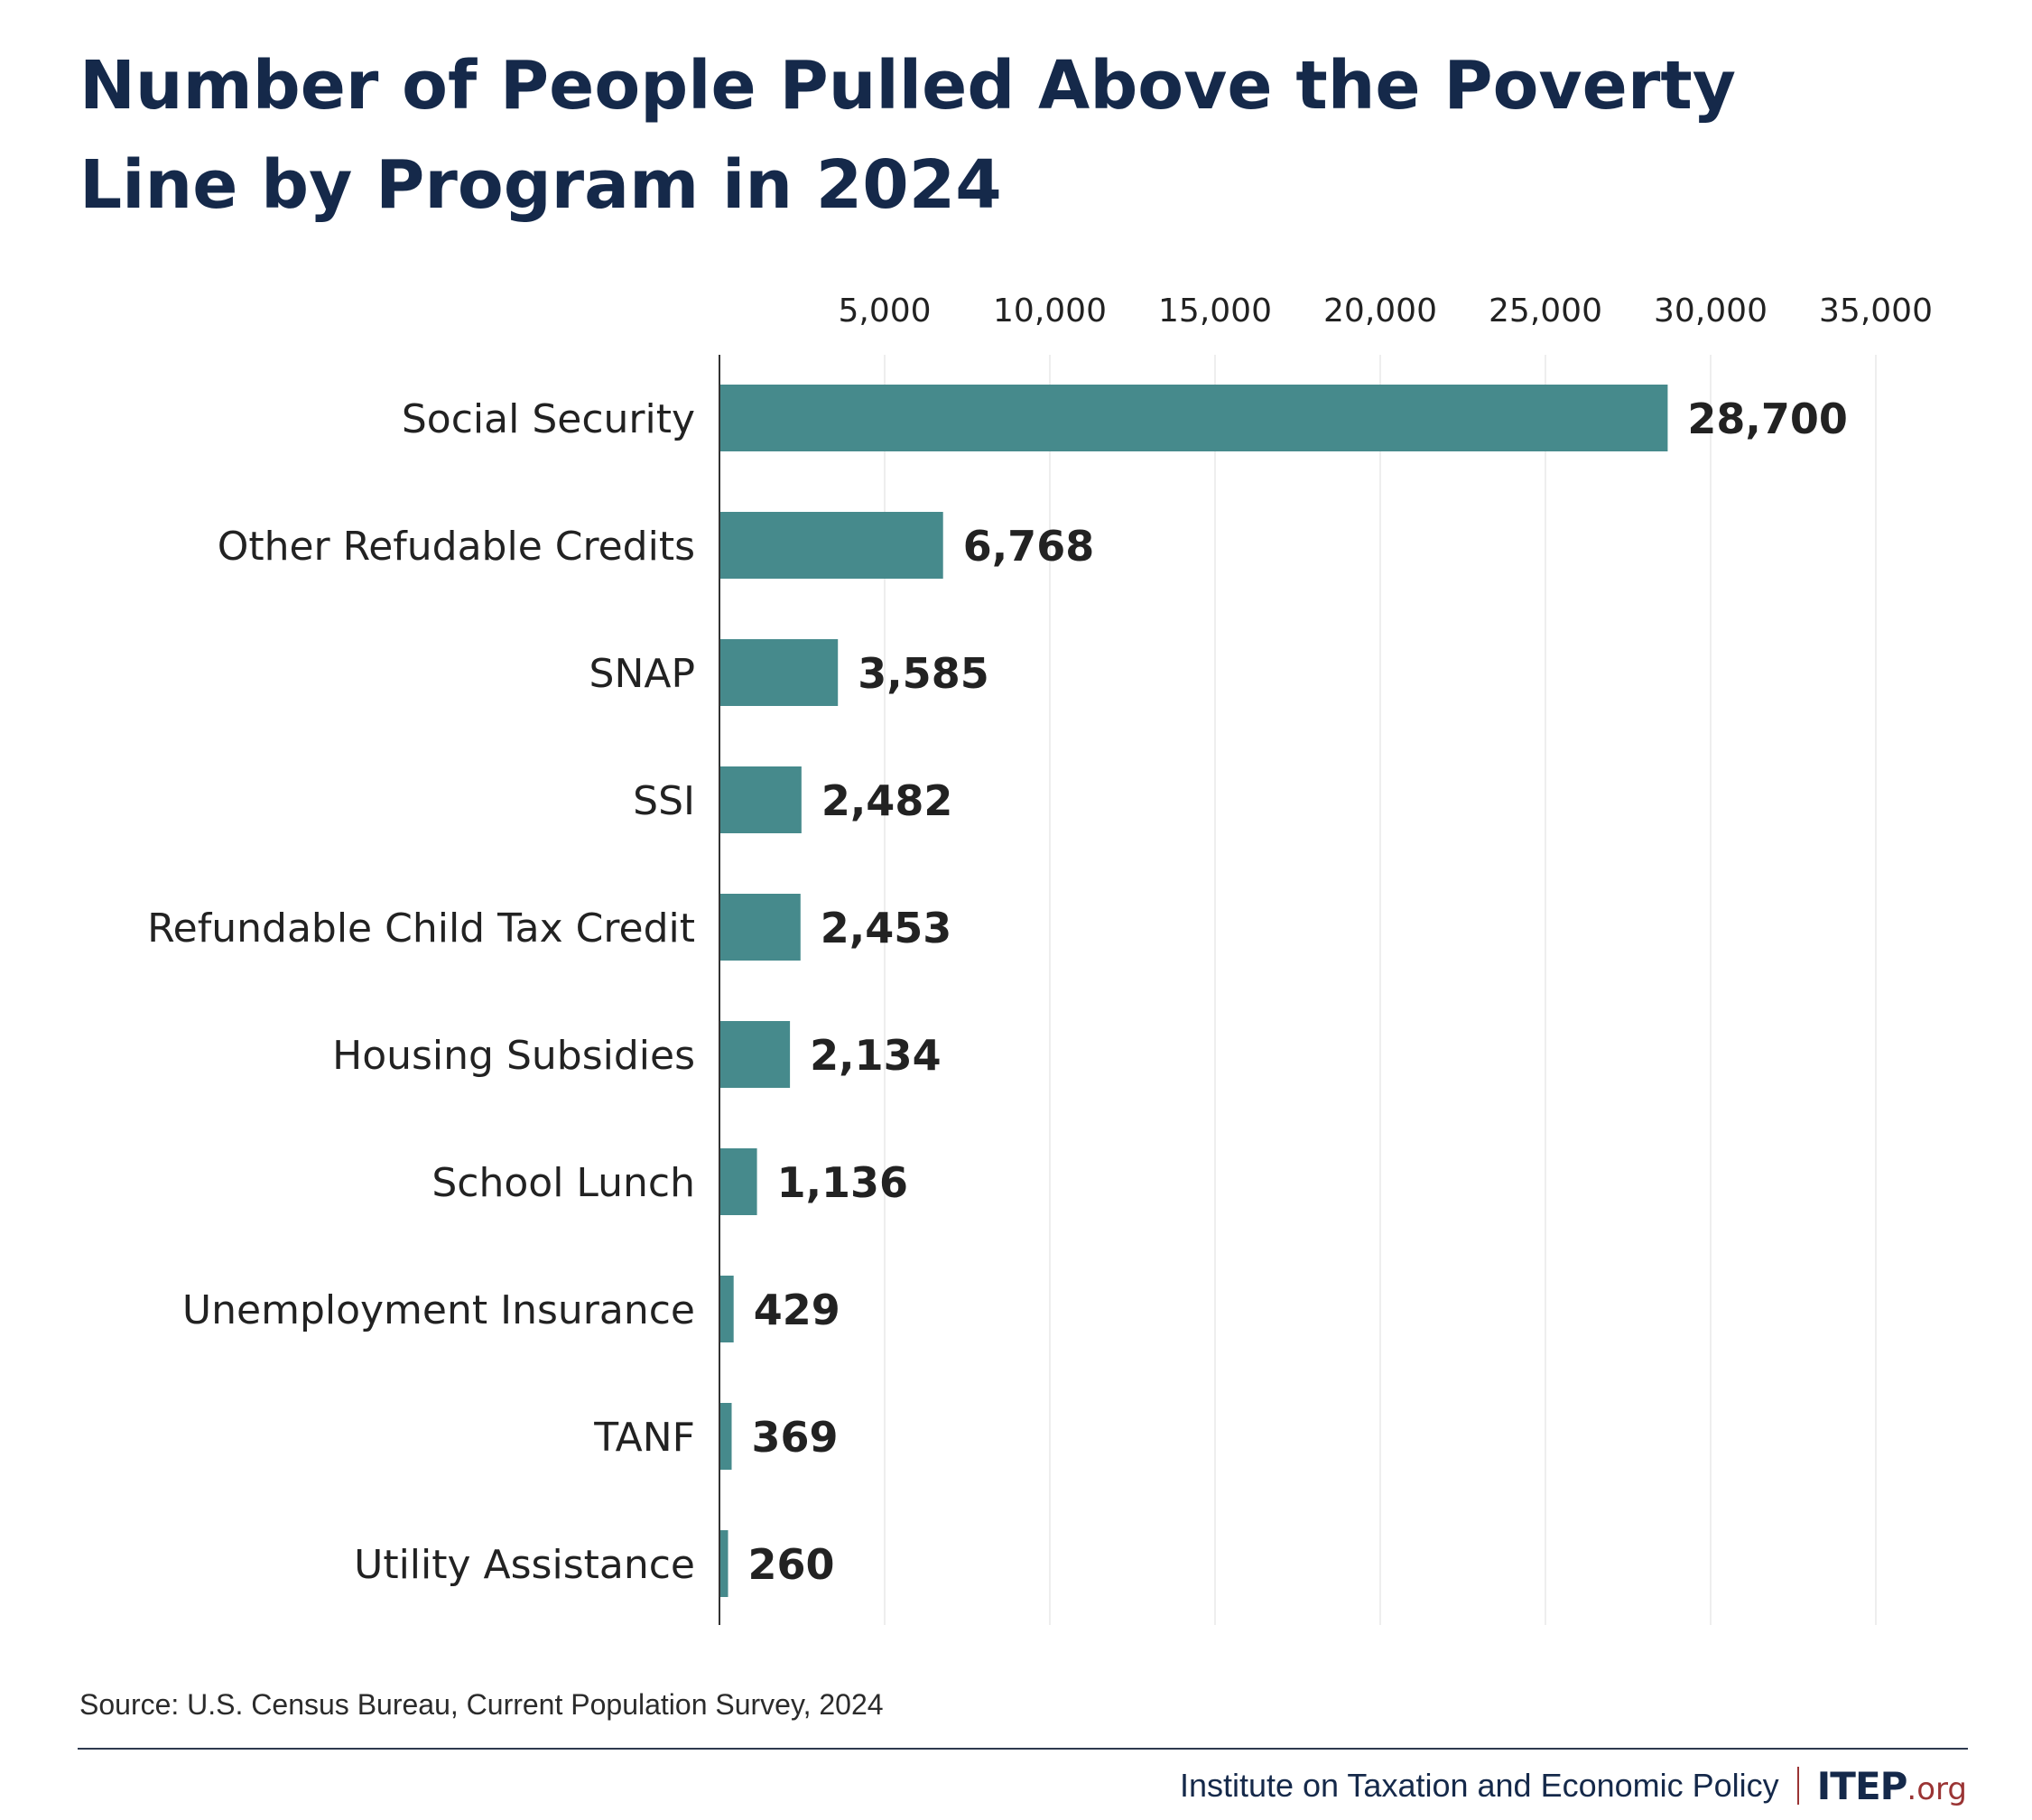 The width and height of the screenshot is (2032, 1820). Describe the element at coordinates (1862, 1786) in the screenshot. I see `logo-main-text: ITEP` at that location.